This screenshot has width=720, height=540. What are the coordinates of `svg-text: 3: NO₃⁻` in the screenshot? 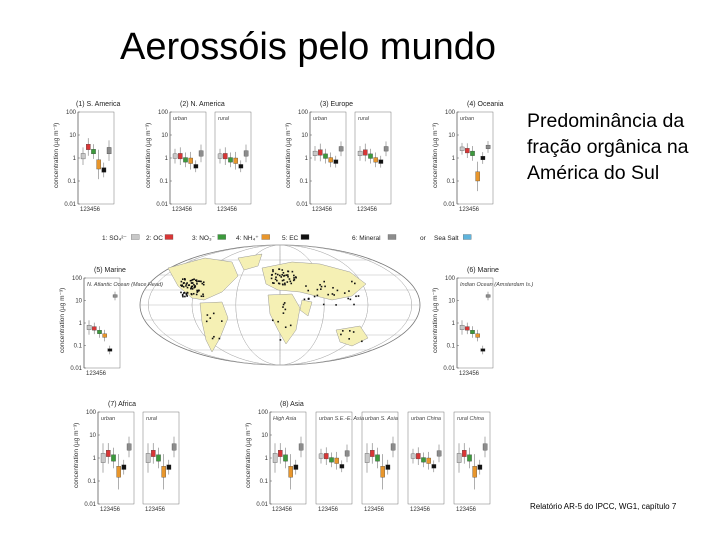 It's located at (204, 238).